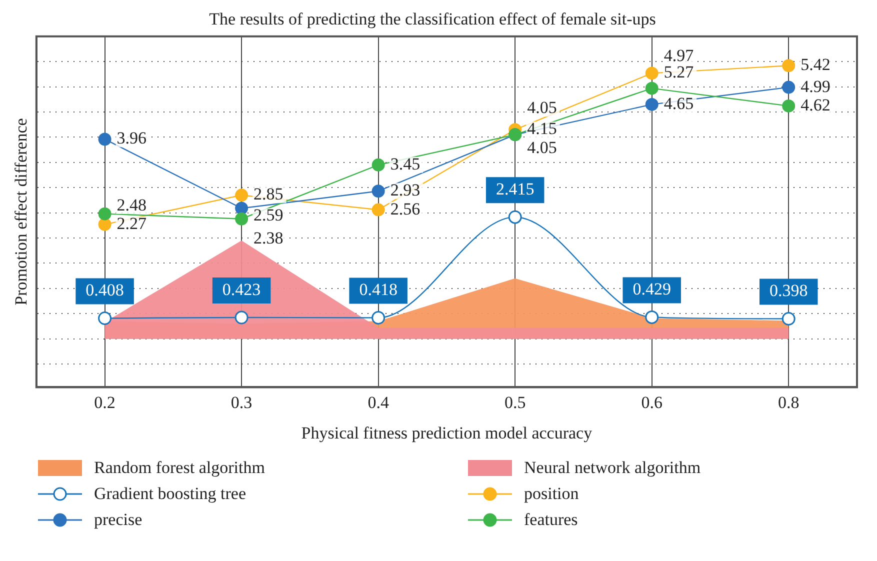 This screenshot has width=877, height=561. Describe the element at coordinates (542, 128) in the screenshot. I see `data-label: 4.15` at that location.